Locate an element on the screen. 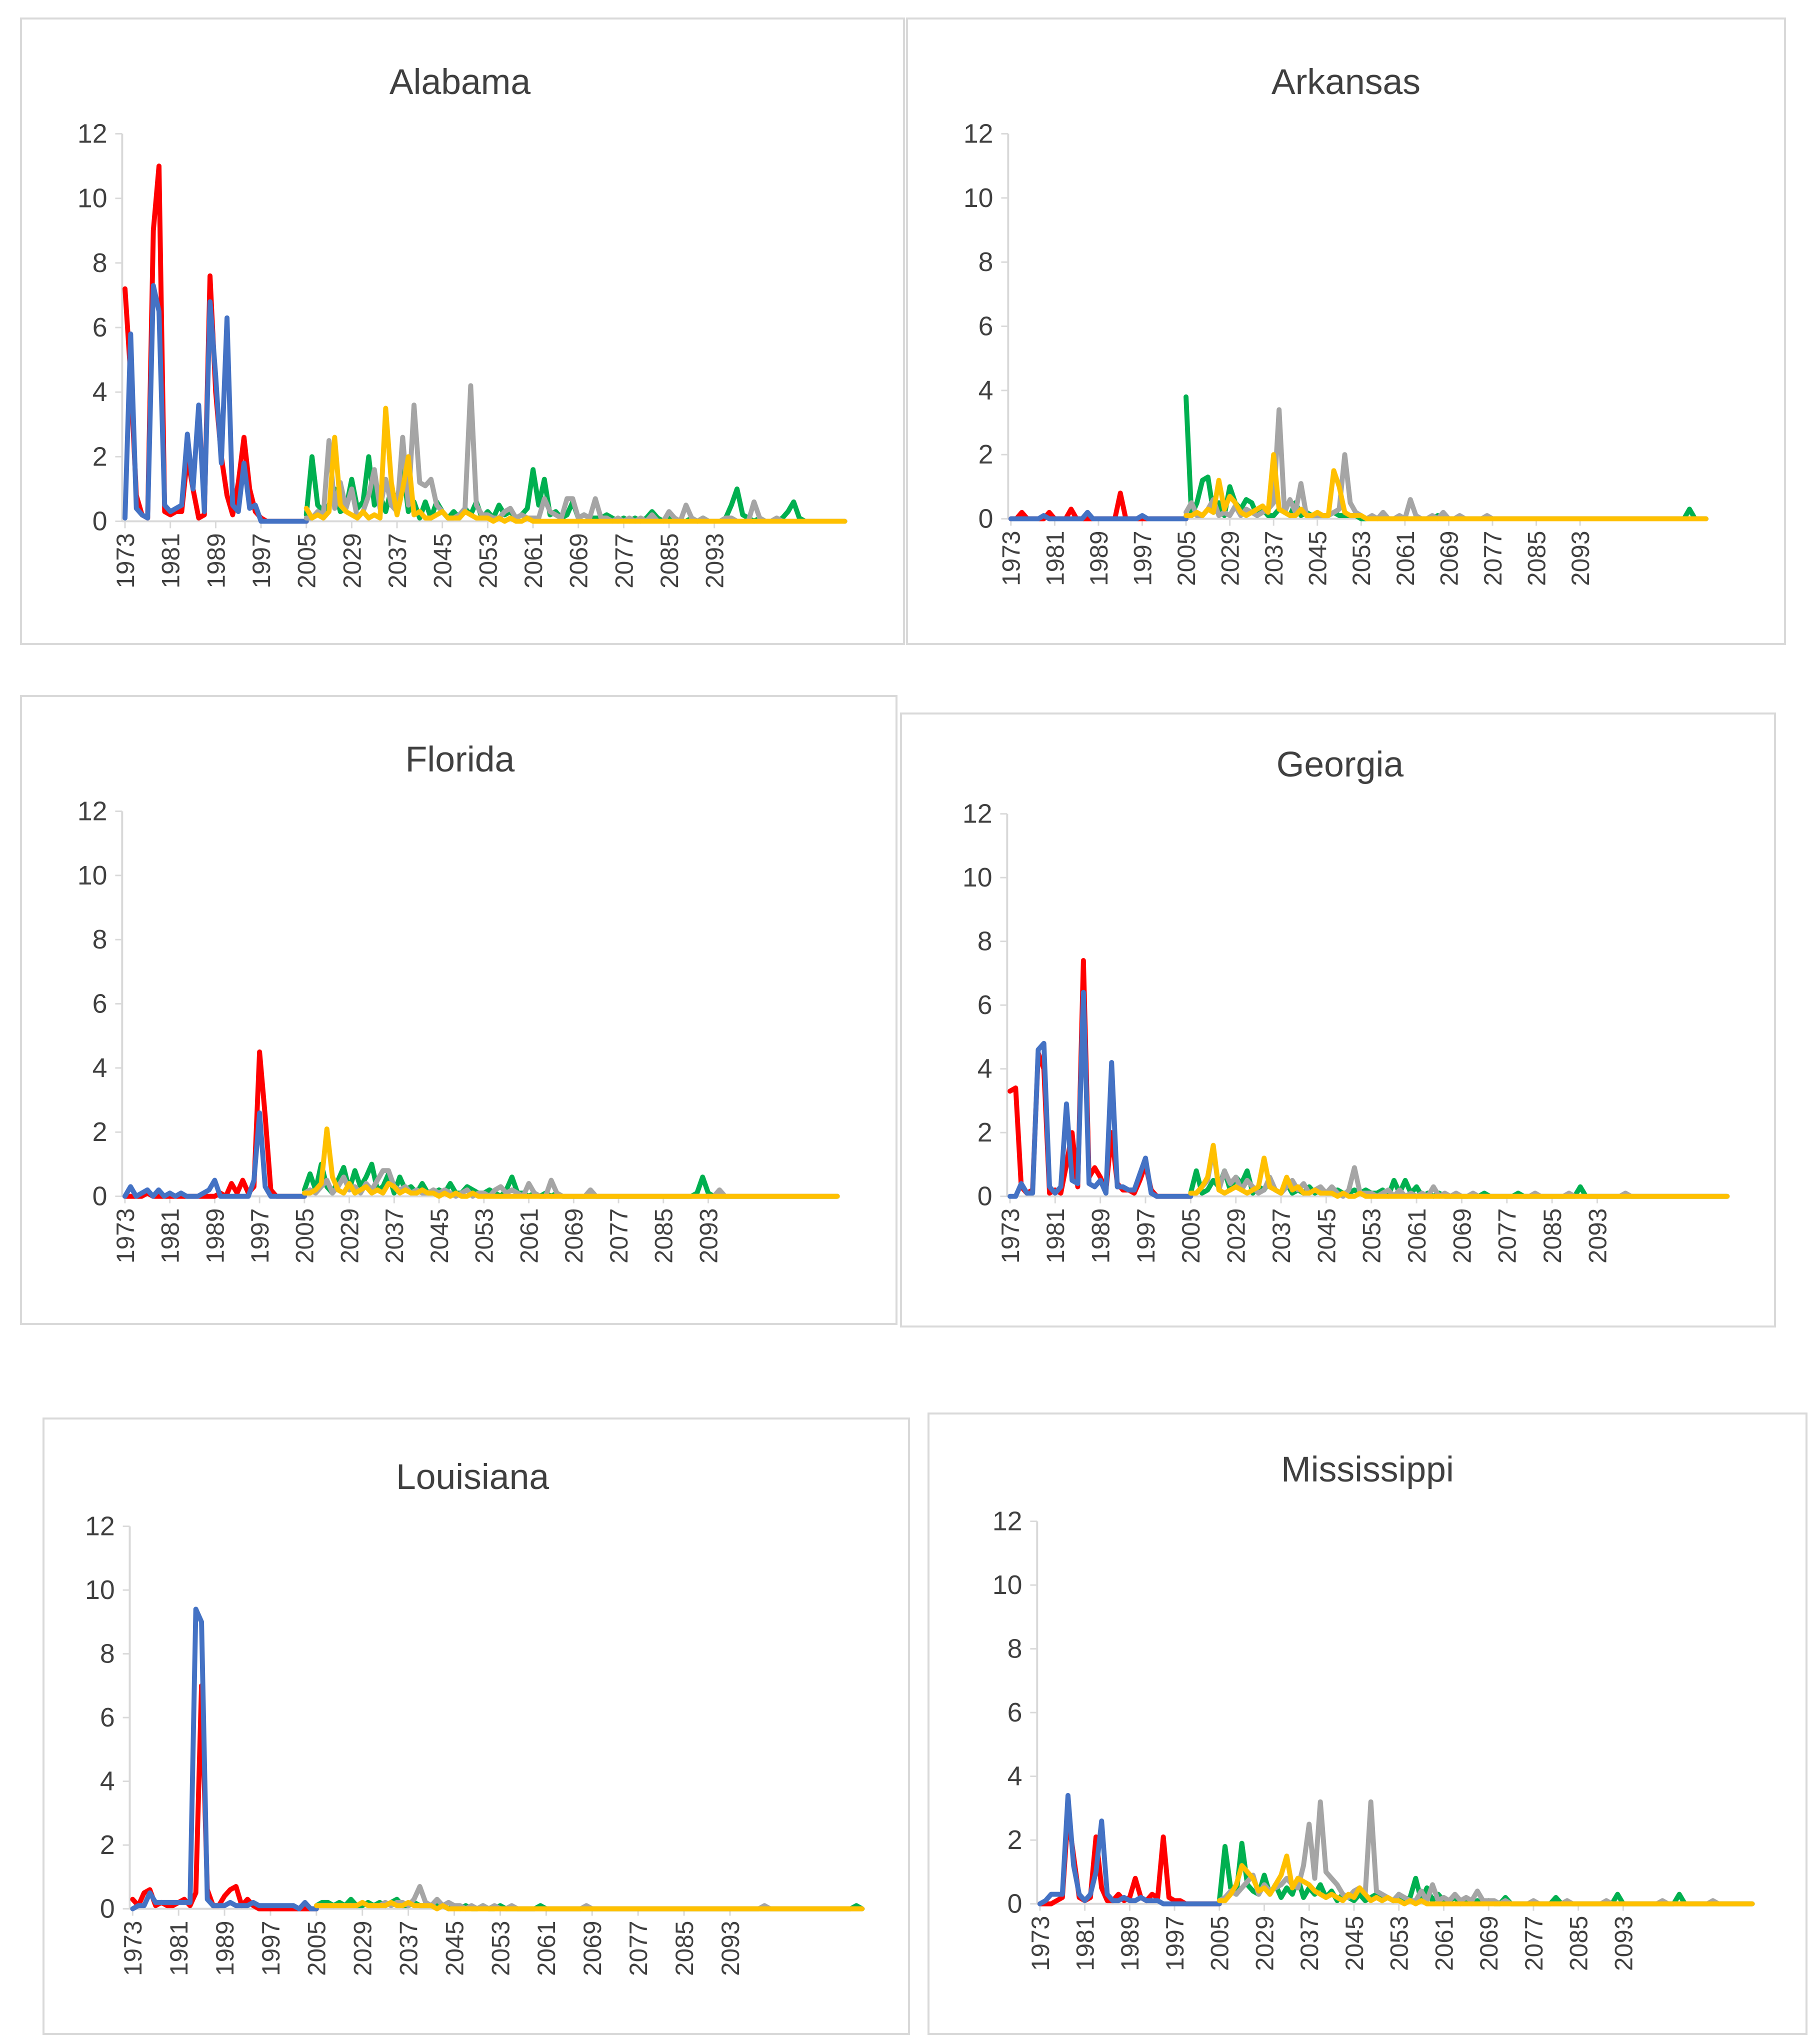 The width and height of the screenshot is (1819, 2044). chart-title: Arkansas is located at coordinates (1346, 82).